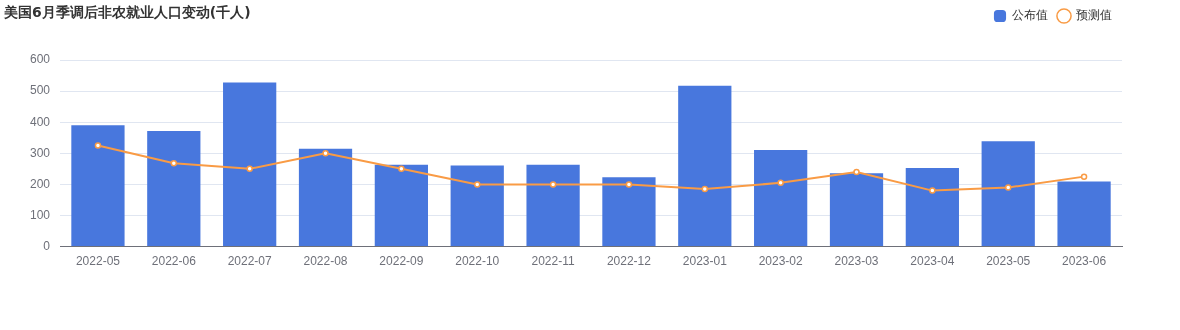  What do you see at coordinates (40, 214) in the screenshot?
I see `y-tick-label: 100` at bounding box center [40, 214].